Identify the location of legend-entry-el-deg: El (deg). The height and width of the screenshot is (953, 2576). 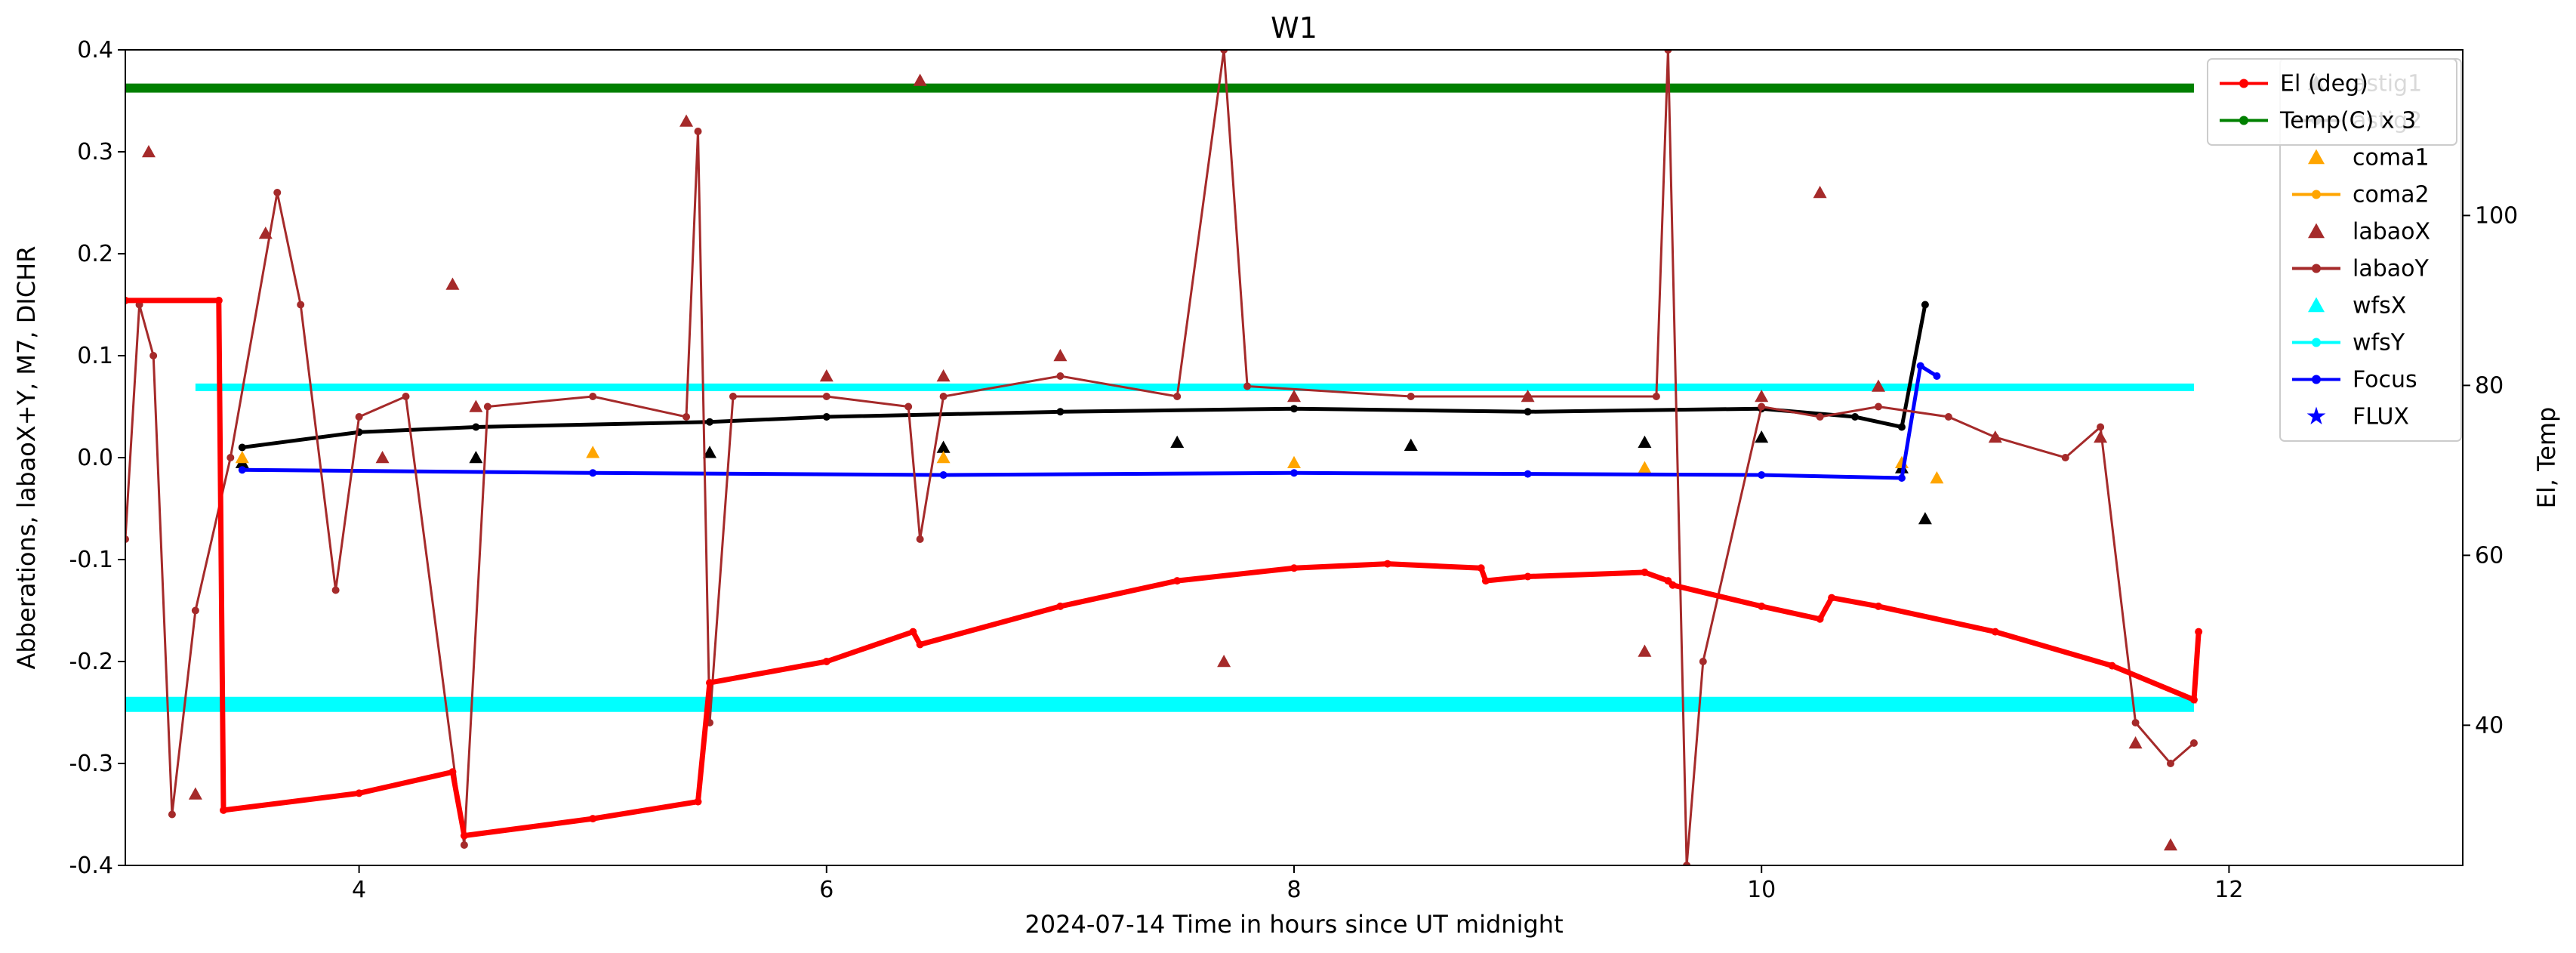
(2294, 84).